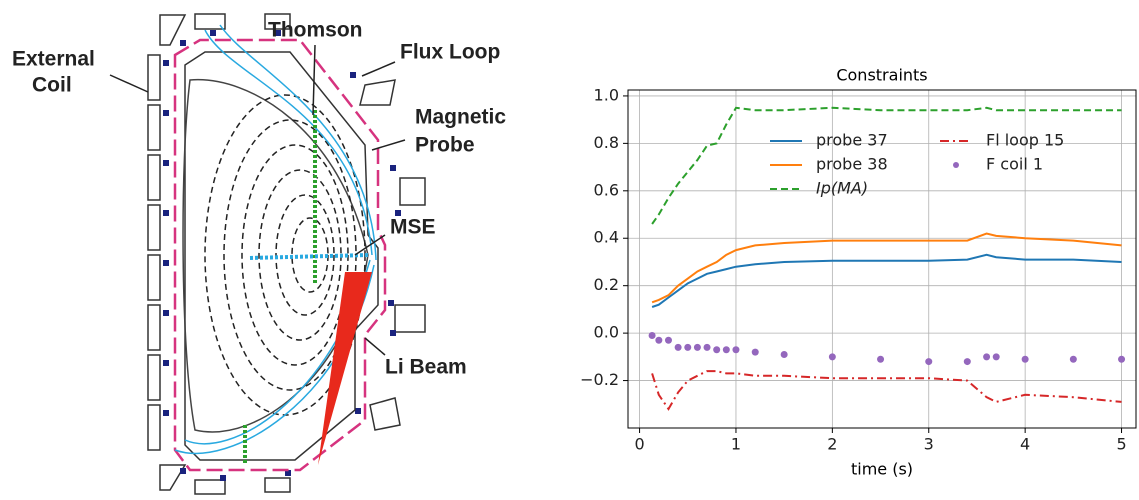 The width and height of the screenshot is (1139, 500). Describe the element at coordinates (599, 379) in the screenshot. I see `y-tick-label: −0.2` at that location.